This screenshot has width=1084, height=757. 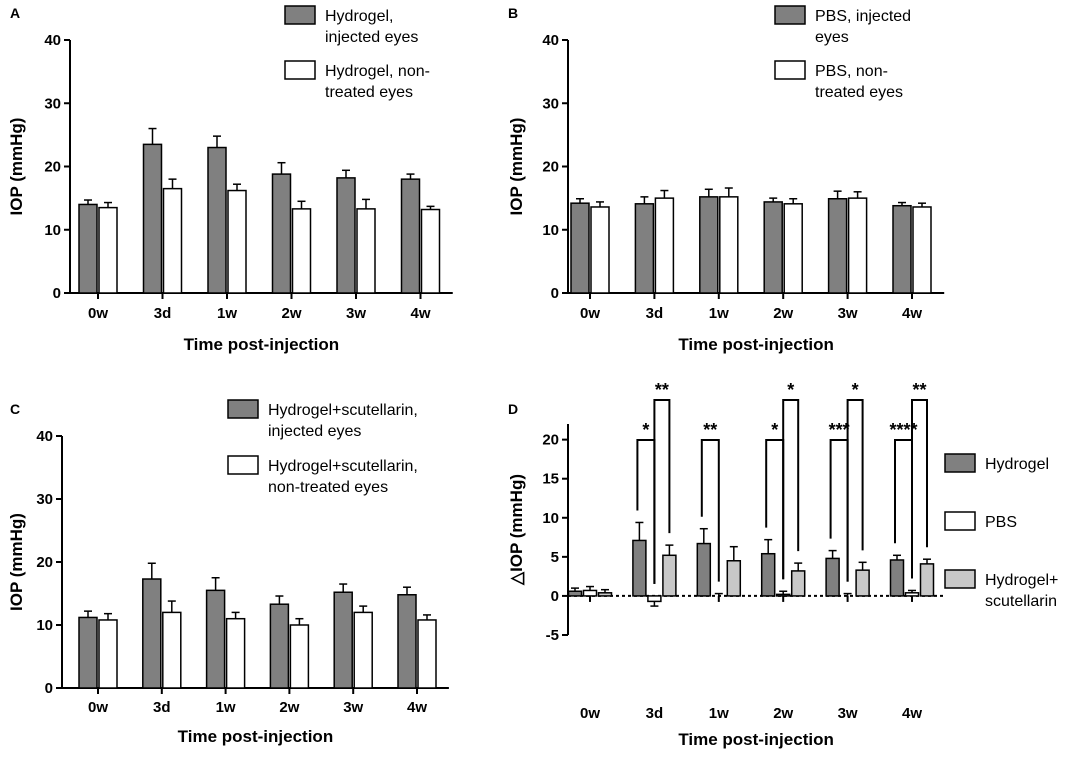 I want to click on y-tick-label: -5, so click(x=552, y=635).